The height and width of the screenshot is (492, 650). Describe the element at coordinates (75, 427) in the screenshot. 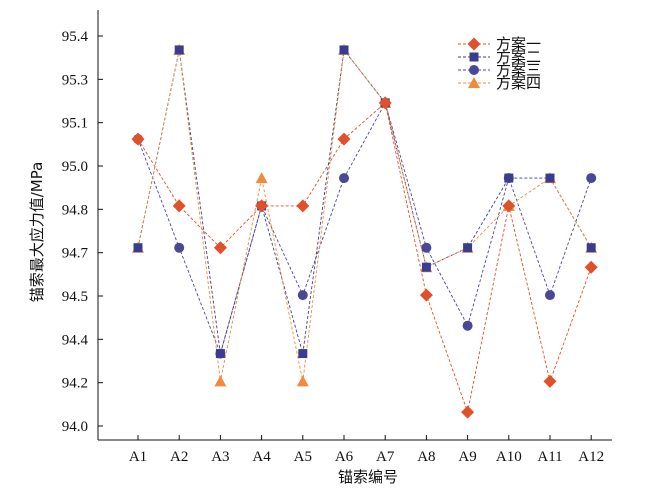

I see `y-tick-label: 94.0` at that location.